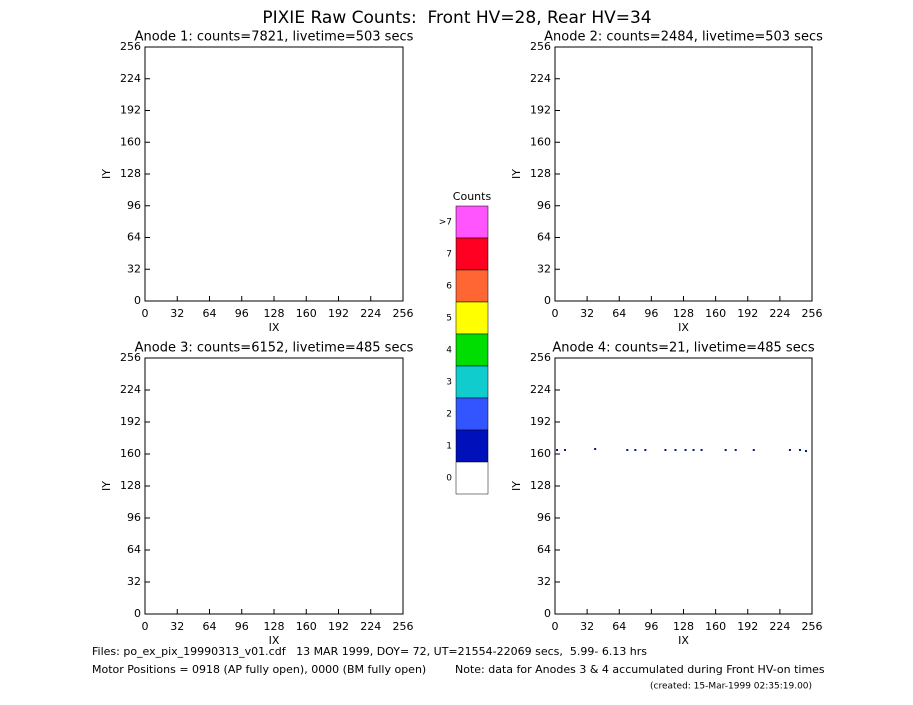 The image size is (913, 705). Describe the element at coordinates (449, 479) in the screenshot. I see `colorbar-label: 0` at that location.